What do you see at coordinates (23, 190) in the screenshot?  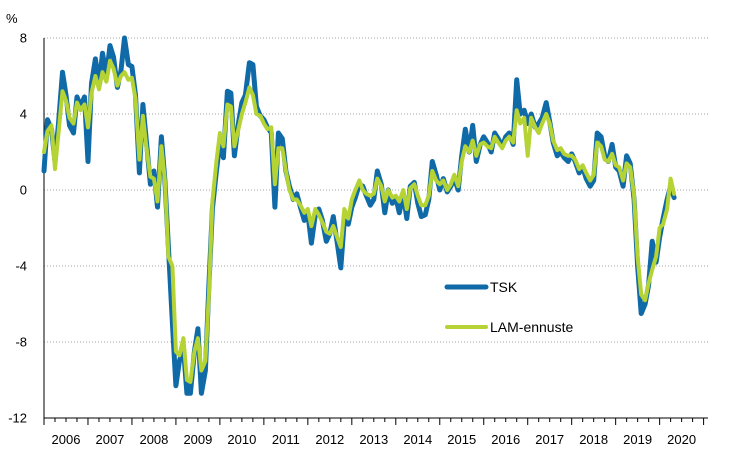 I see `y-tick-label: 0` at bounding box center [23, 190].